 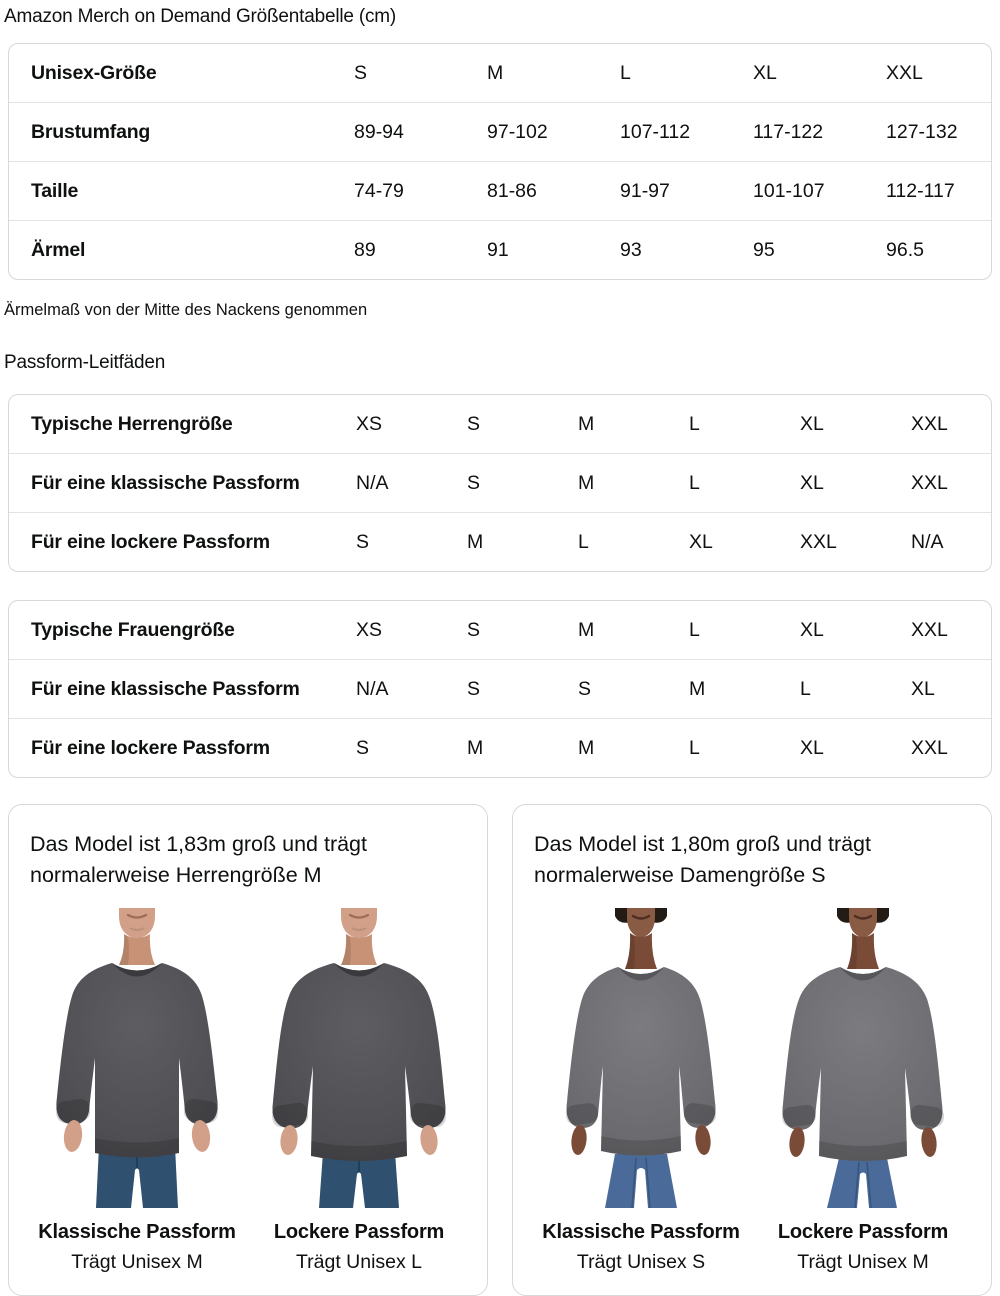 I want to click on table-cell: 101-107, so click(x=789, y=190).